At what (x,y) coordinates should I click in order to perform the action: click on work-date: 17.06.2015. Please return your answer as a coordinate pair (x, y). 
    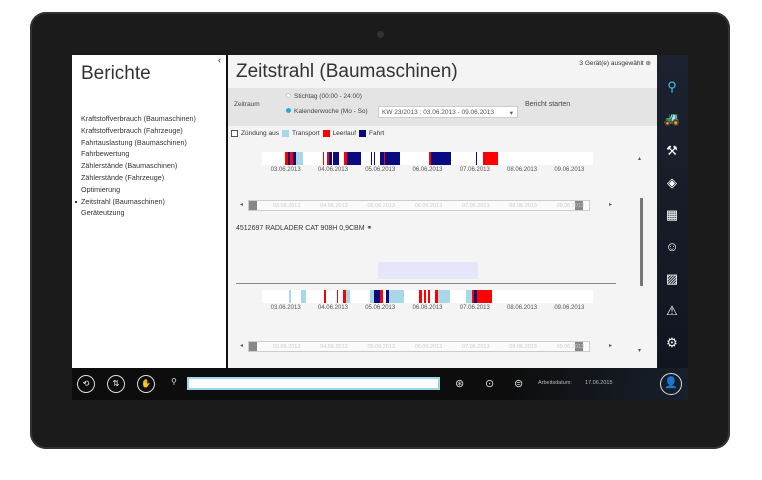
    Looking at the image, I should click on (599, 383).